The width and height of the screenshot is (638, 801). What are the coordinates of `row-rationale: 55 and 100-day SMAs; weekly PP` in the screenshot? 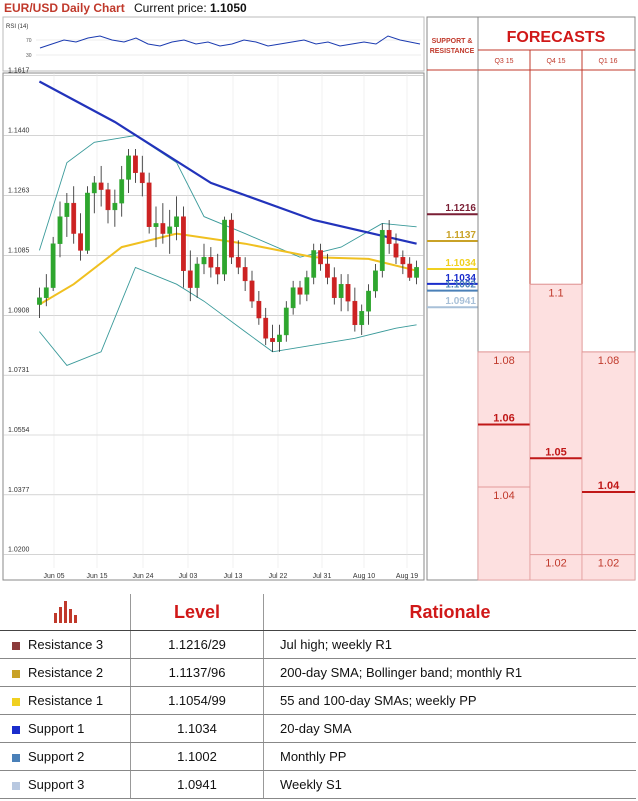 It's located at (449, 700).